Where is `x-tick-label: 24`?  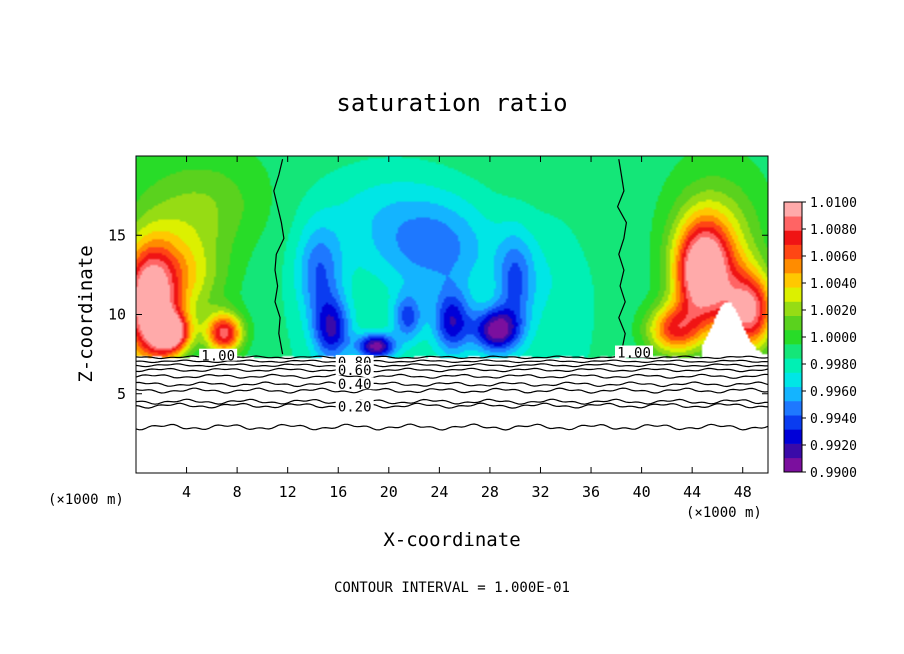
x-tick-label: 24 is located at coordinates (439, 492).